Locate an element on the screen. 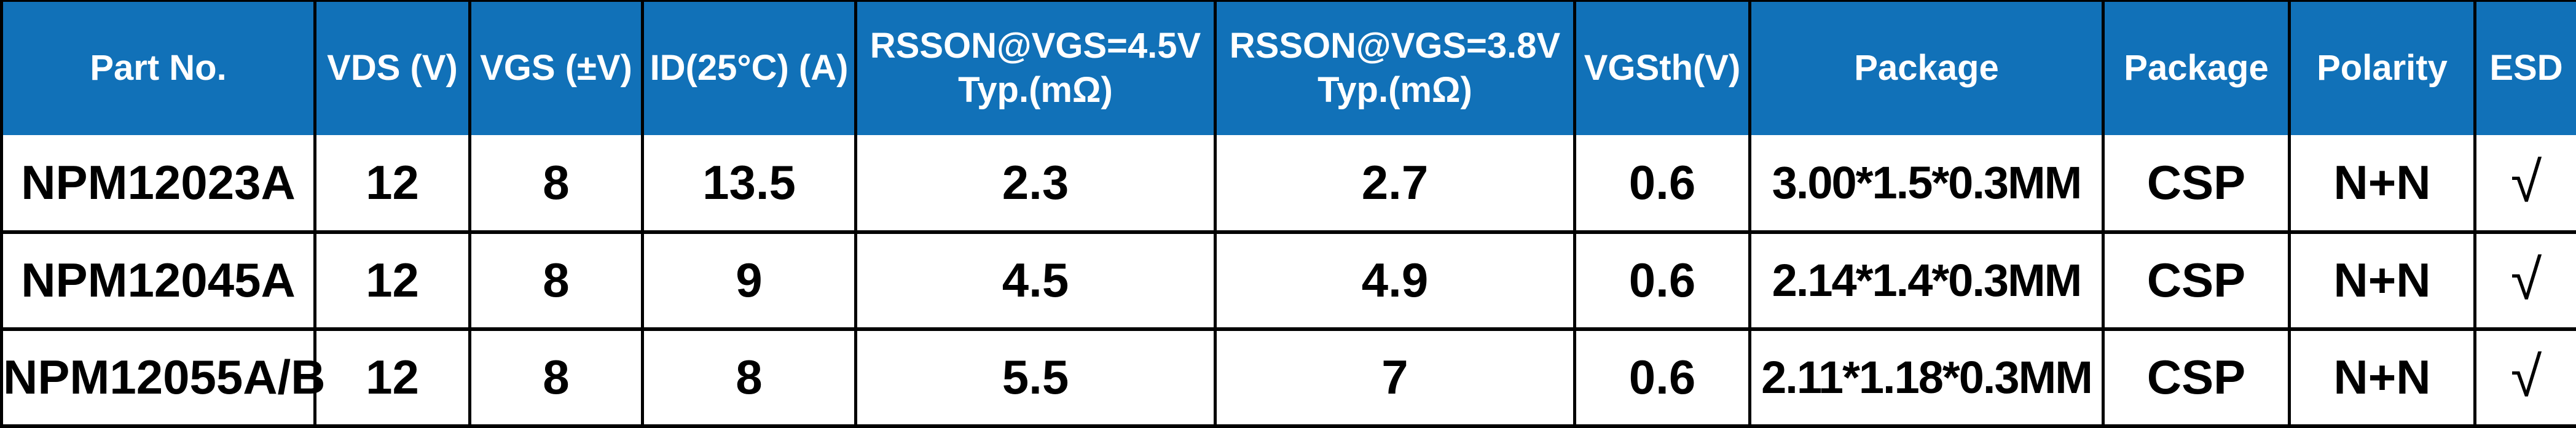 This screenshot has height=428, width=2576. cell-rsson-4v5: 2.3 is located at coordinates (1035, 183).